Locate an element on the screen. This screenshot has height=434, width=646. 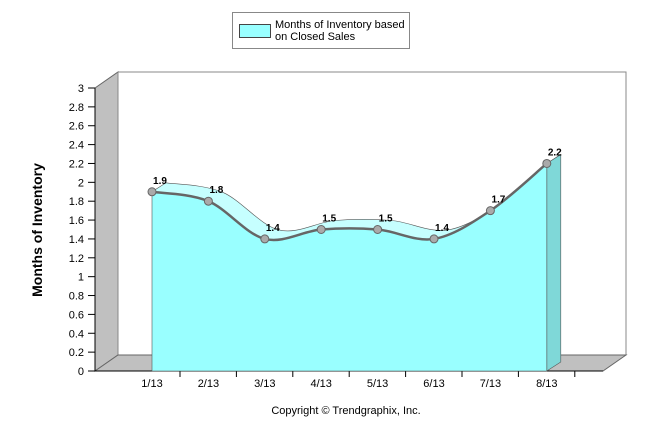
x-tick-label: 7/13 is located at coordinates (490, 384).